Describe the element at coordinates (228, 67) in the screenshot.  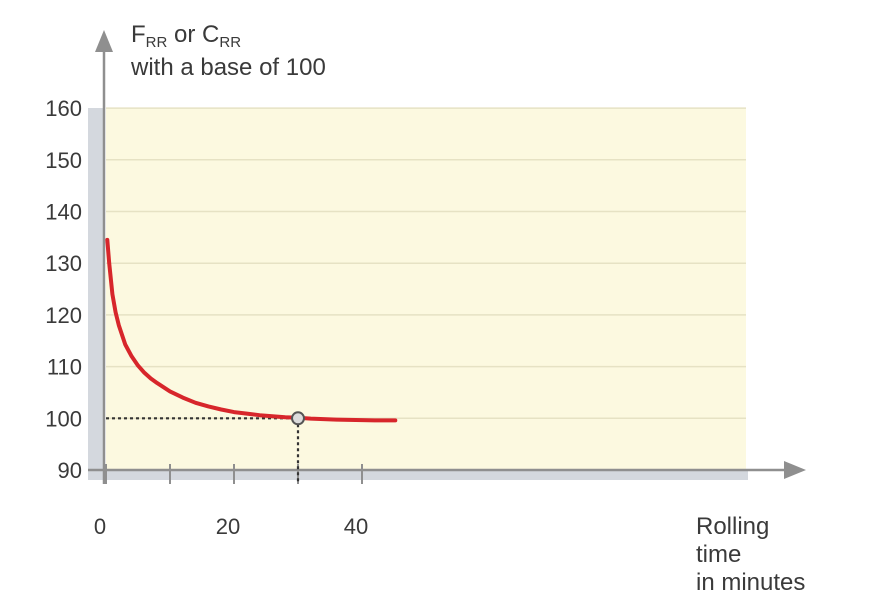
I see `y-axis-title-line2: with a base of 100` at that location.